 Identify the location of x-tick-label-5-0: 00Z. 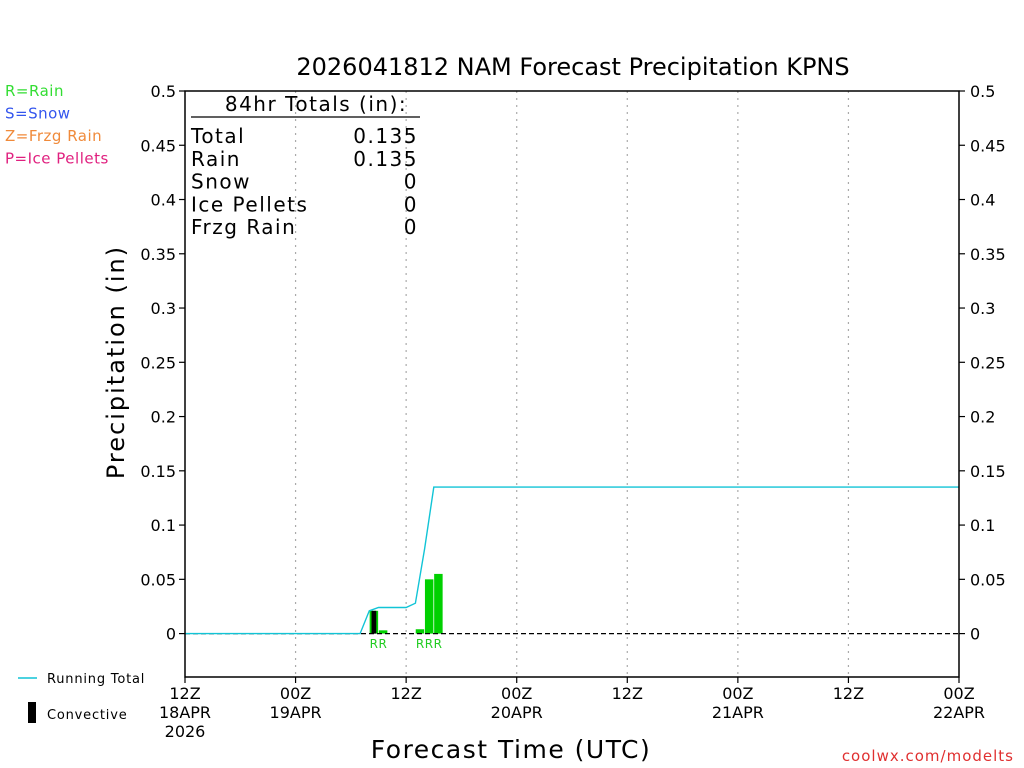
(737, 693).